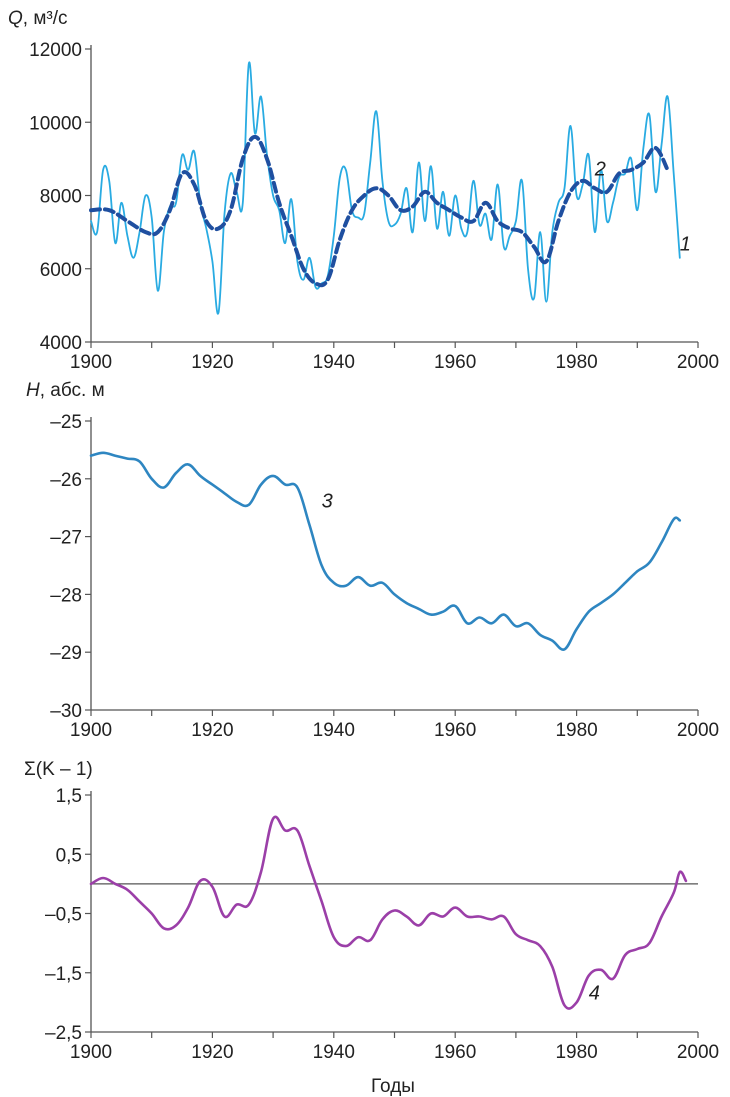 Image resolution: width=730 pixels, height=1097 pixels. Describe the element at coordinates (66, 480) in the screenshot. I see `y-tick-label: –26` at that location.